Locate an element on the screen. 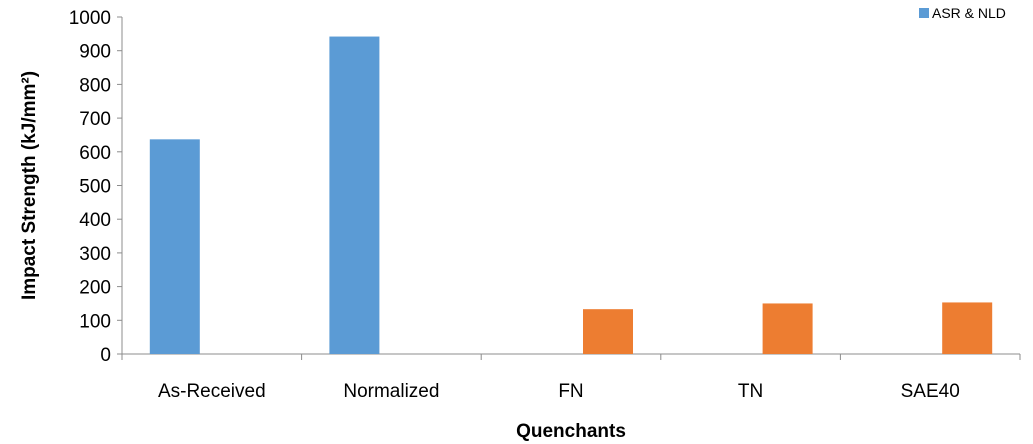  y-tick-label: 0 is located at coordinates (105, 355).